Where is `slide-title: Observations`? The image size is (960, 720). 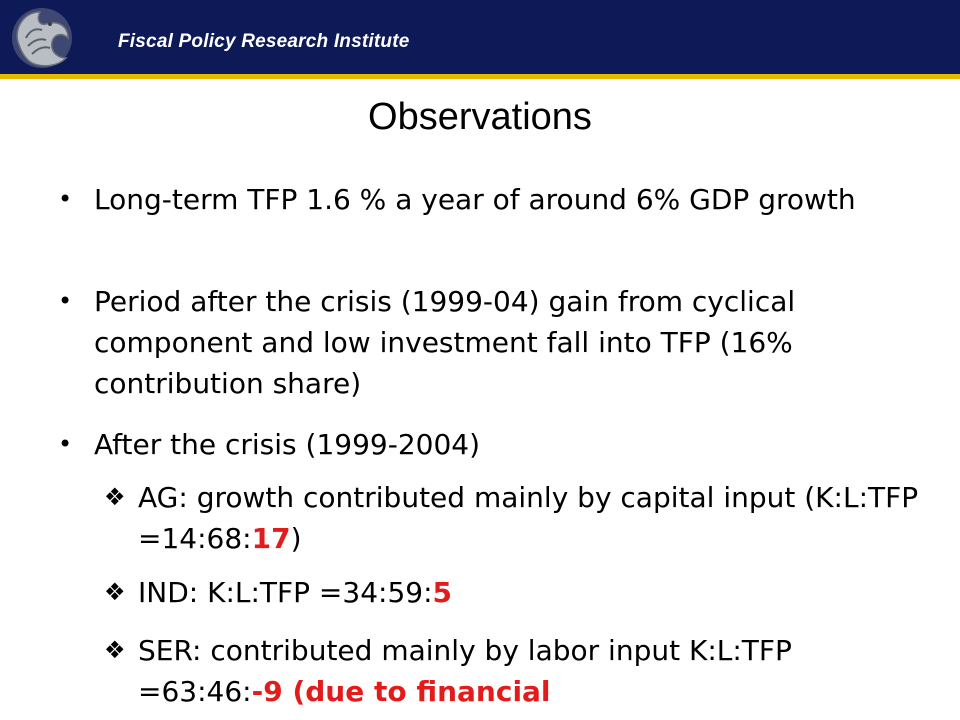 slide-title: Observations is located at coordinates (480, 117).